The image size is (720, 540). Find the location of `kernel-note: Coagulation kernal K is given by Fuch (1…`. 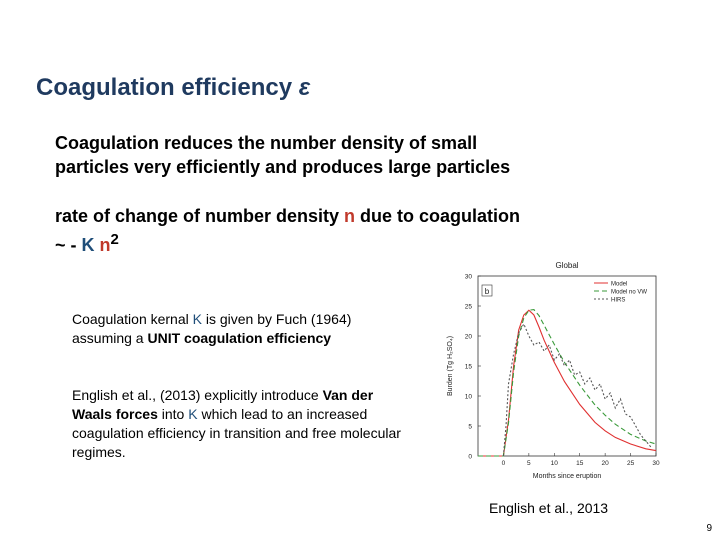

kernel-note: Coagulation kernal K is given by Fuch (1… is located at coordinates (222, 329).